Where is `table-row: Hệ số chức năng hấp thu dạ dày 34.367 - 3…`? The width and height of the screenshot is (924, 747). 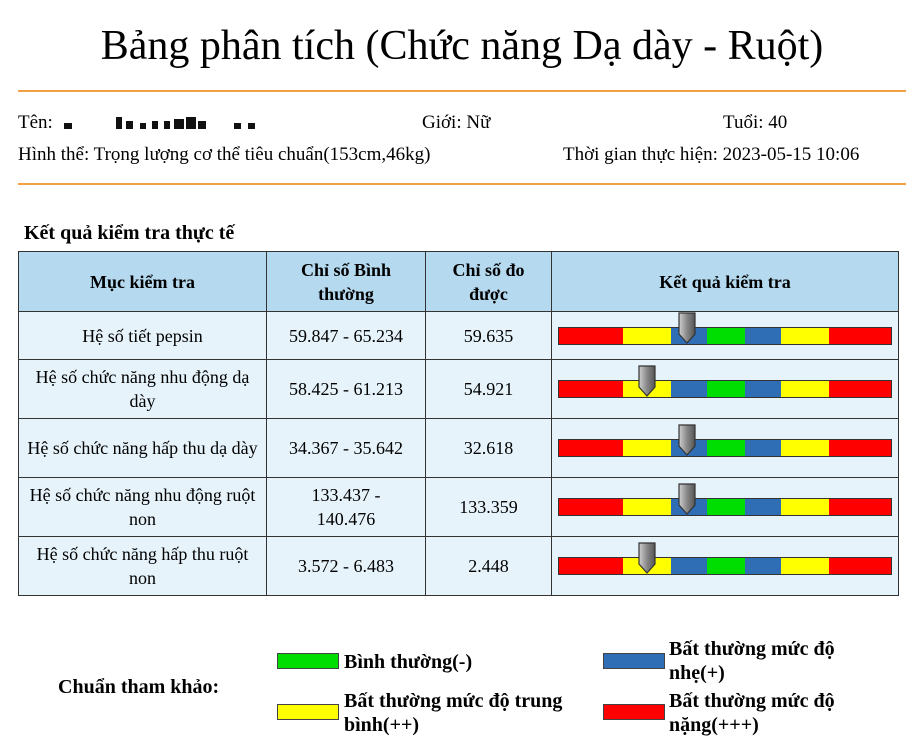 table-row: Hệ số chức năng hấp thu dạ dày 34.367 - 3… is located at coordinates (458, 448).